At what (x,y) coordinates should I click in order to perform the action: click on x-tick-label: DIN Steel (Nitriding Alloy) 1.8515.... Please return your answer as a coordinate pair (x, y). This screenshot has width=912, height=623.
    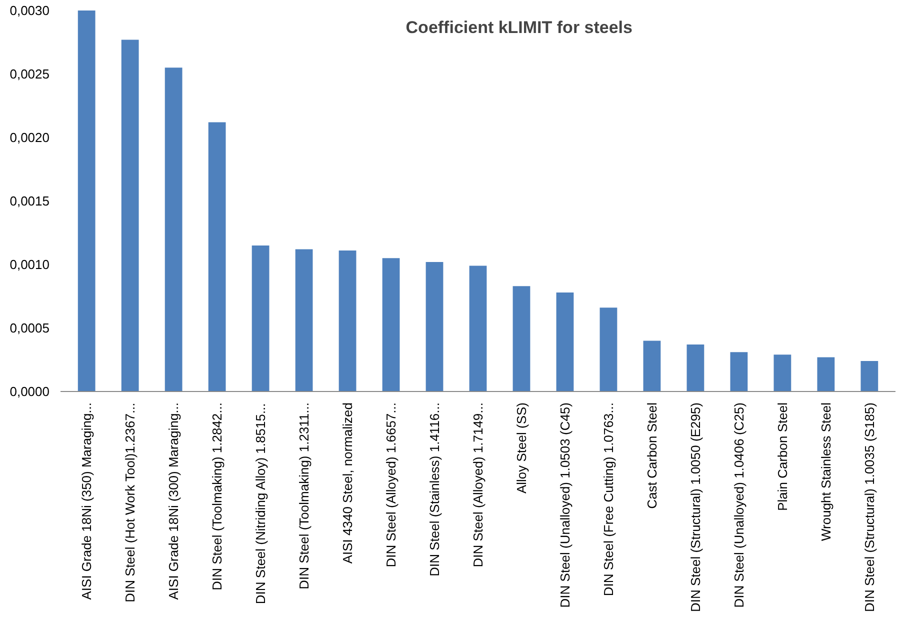
    Looking at the image, I should click on (260, 503).